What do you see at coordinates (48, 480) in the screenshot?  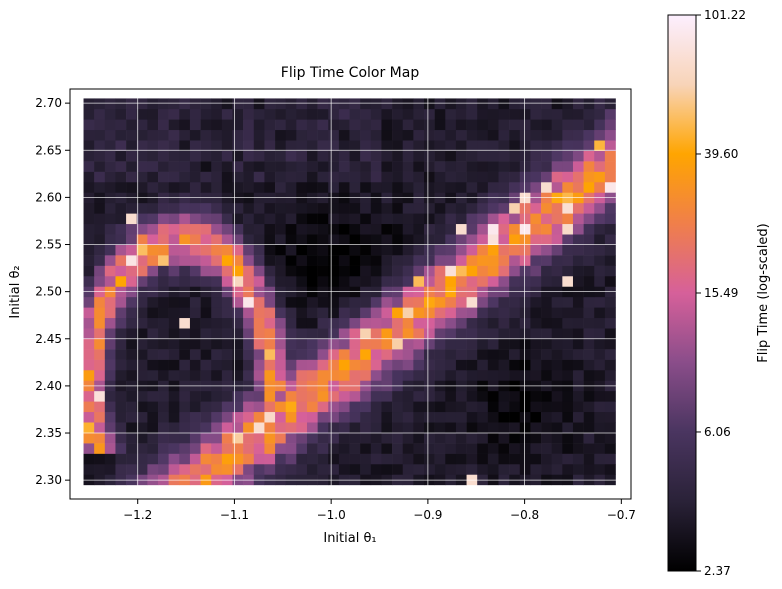 I see `y-tick-label: 2.30` at bounding box center [48, 480].